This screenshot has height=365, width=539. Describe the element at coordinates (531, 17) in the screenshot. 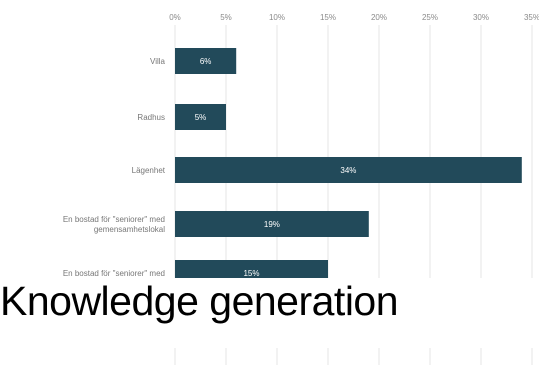

I see `x-tick-label: 35%` at that location.